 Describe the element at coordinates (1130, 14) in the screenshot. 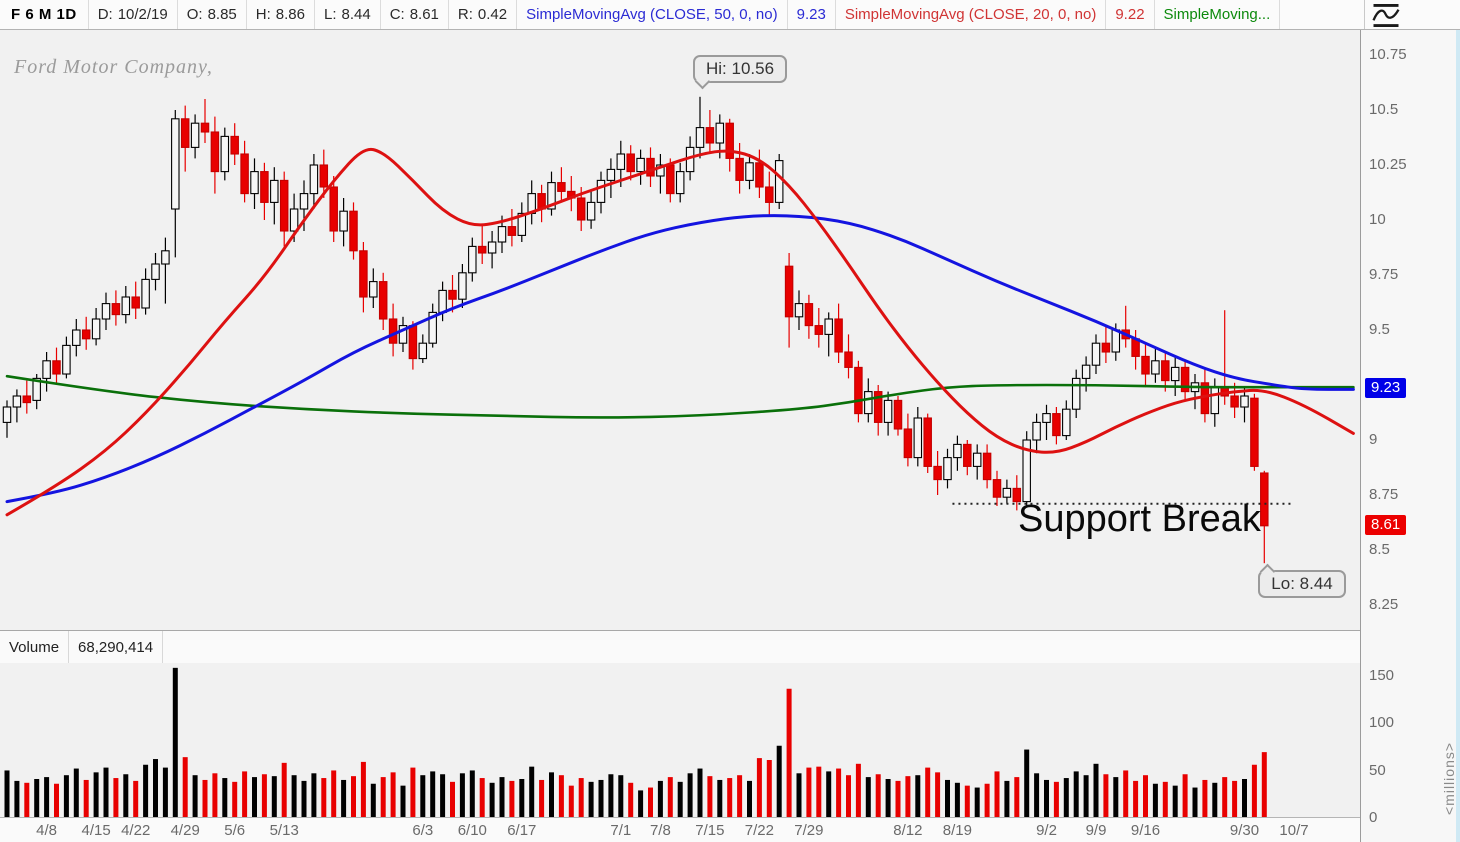

I see `sma20-value: 9.22` at that location.